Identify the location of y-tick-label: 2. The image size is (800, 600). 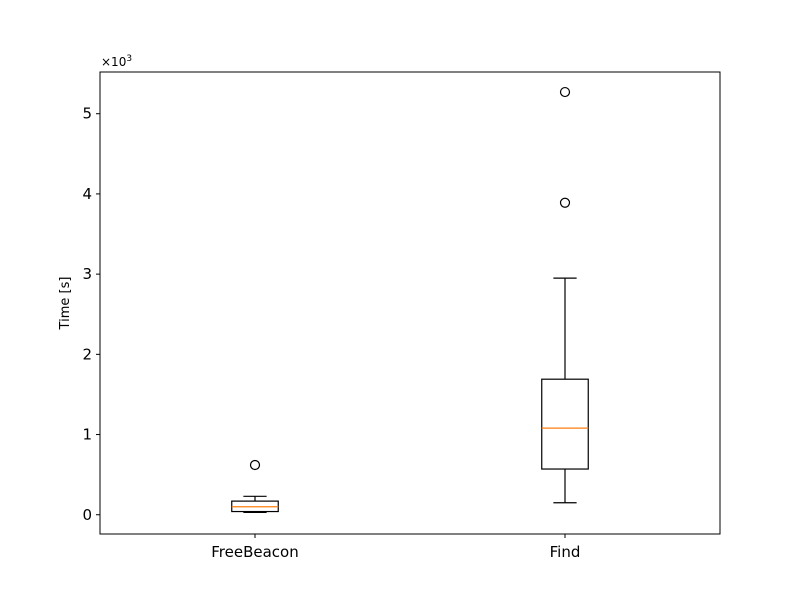
(87, 354).